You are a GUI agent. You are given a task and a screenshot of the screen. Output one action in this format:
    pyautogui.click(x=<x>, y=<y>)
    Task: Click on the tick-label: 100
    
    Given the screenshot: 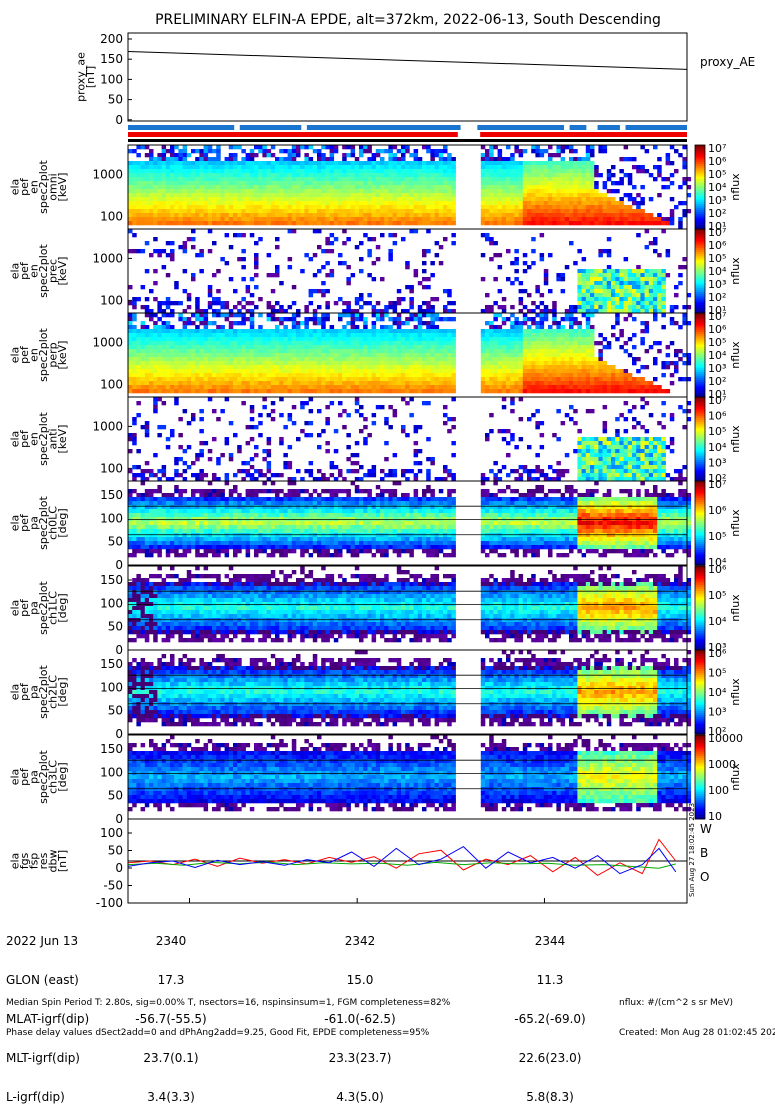 What is the action you would take?
    pyautogui.click(x=111, y=79)
    